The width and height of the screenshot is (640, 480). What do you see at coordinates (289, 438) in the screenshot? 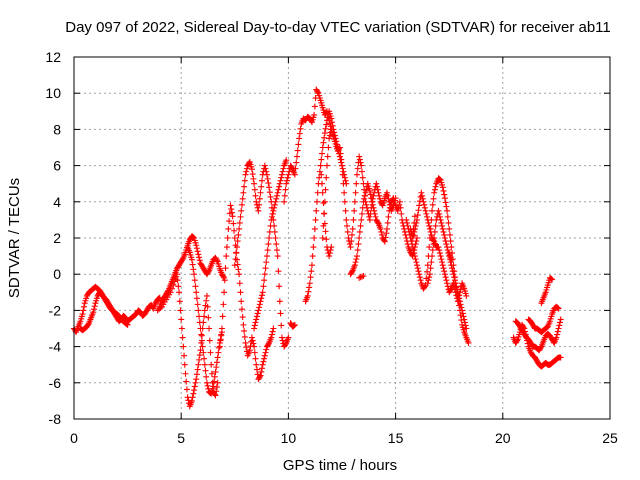
I see `x-tick-label: 10` at bounding box center [289, 438].